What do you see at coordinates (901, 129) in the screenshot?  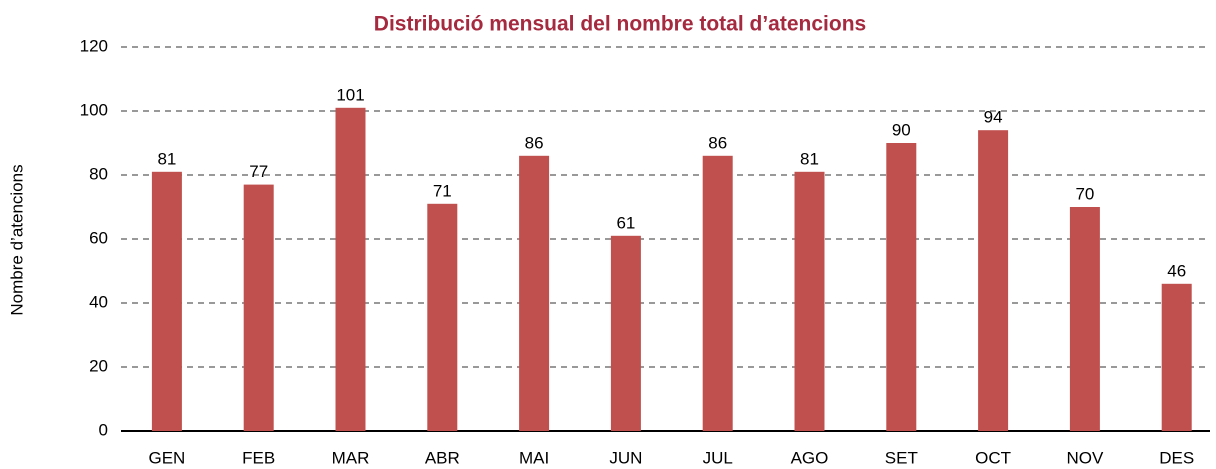 I see `value-label: 90` at bounding box center [901, 129].